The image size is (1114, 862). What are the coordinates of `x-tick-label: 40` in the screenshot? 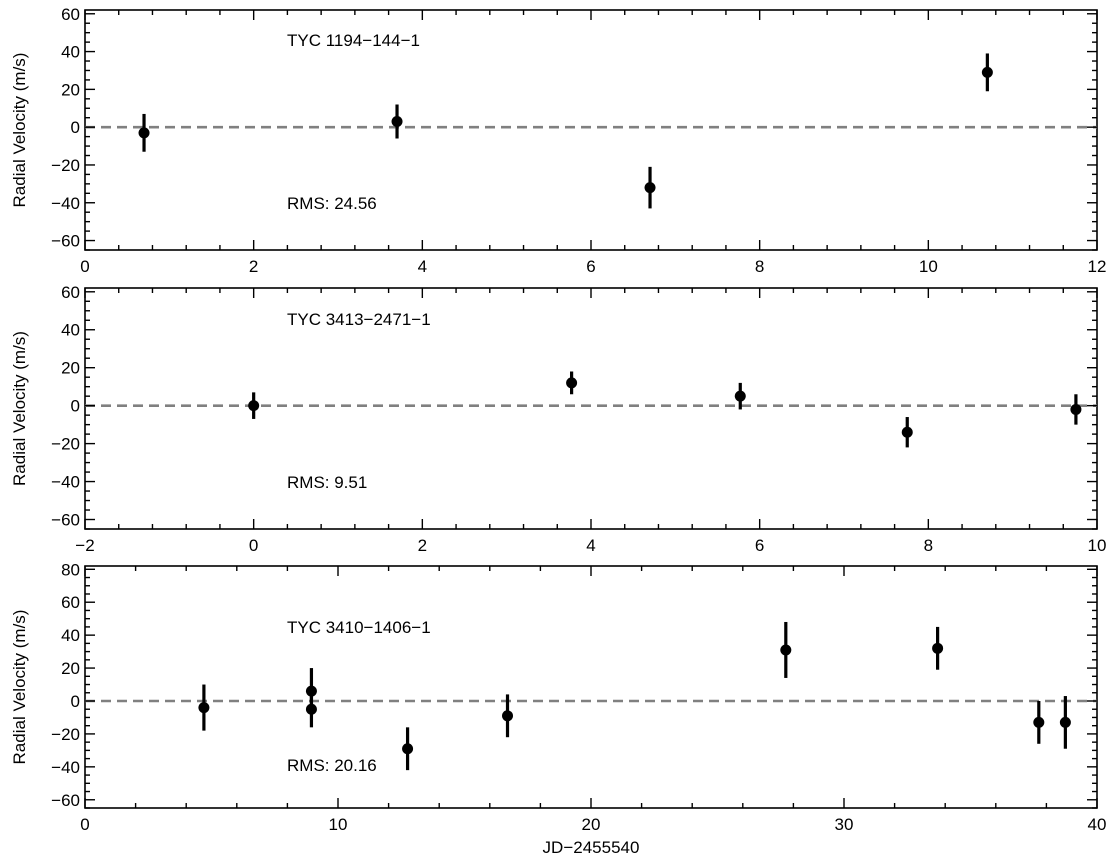 It's located at (1097, 824).